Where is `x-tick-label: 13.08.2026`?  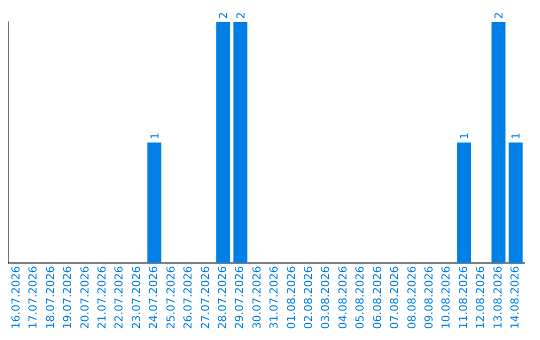
x-tick-label: 13.08.2026 is located at coordinates (497, 298).